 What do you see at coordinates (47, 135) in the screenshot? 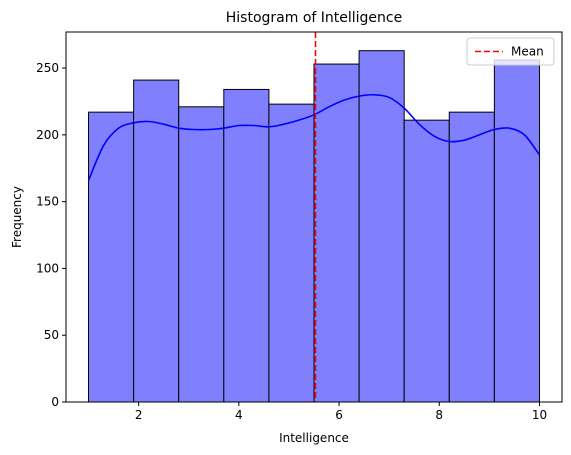
I see `y-tick-label: 200` at bounding box center [47, 135].